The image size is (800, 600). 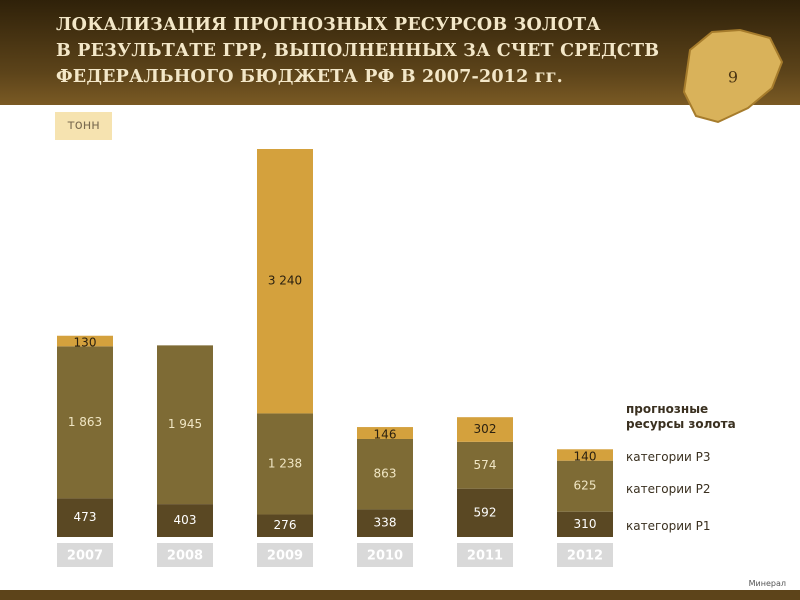 I want to click on legend-entry: категории Р3, so click(x=668, y=457).